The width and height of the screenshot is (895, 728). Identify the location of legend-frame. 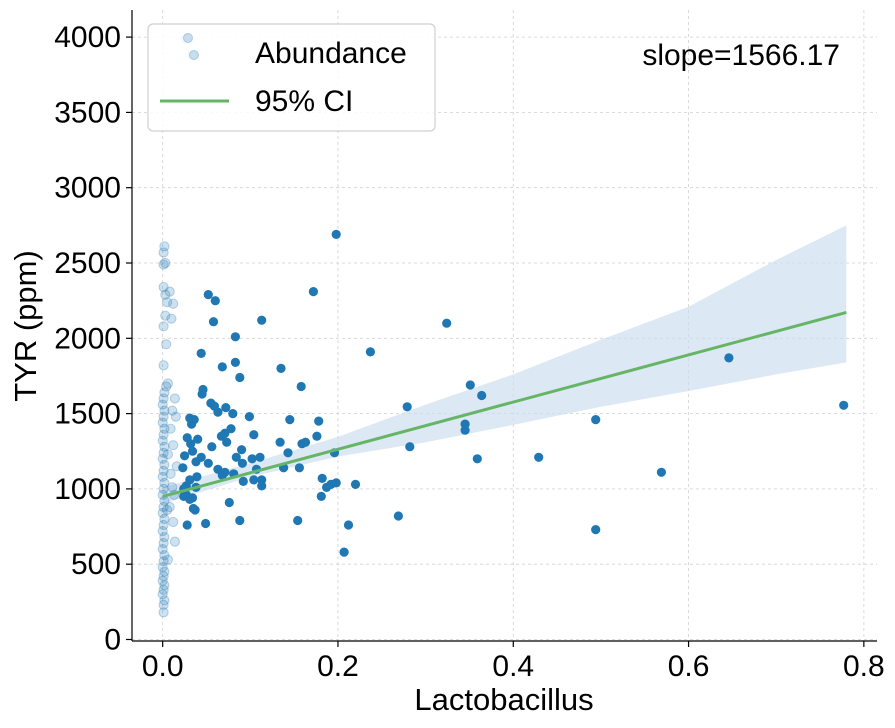
(291, 77).